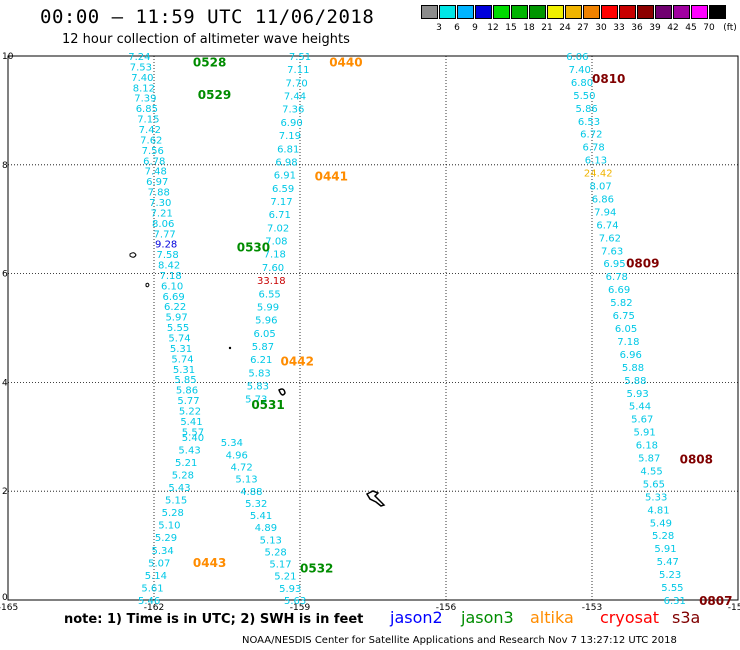  Describe the element at coordinates (577, 57) in the screenshot. I see `wave-height-value: 6.06` at that location.